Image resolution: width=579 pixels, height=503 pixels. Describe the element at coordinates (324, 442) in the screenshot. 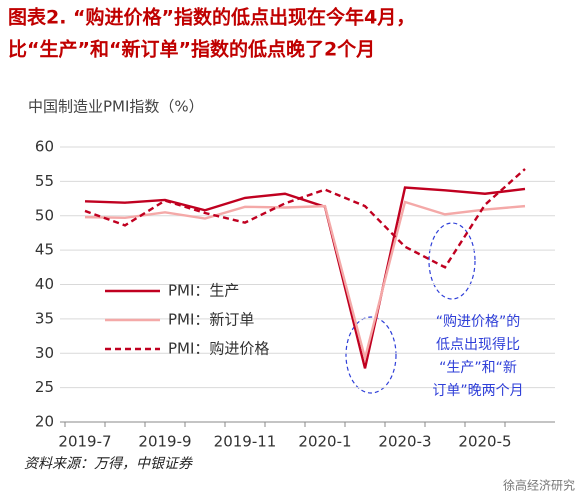

I see `x-tick-label: 2020-1` at that location.